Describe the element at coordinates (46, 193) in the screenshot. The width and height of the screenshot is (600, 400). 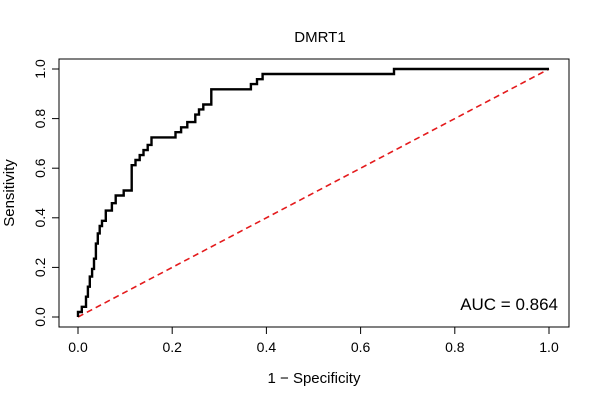
I see `y-axis: 0.0 0.2 0.4 0.6 0.8 1.0` at that location.